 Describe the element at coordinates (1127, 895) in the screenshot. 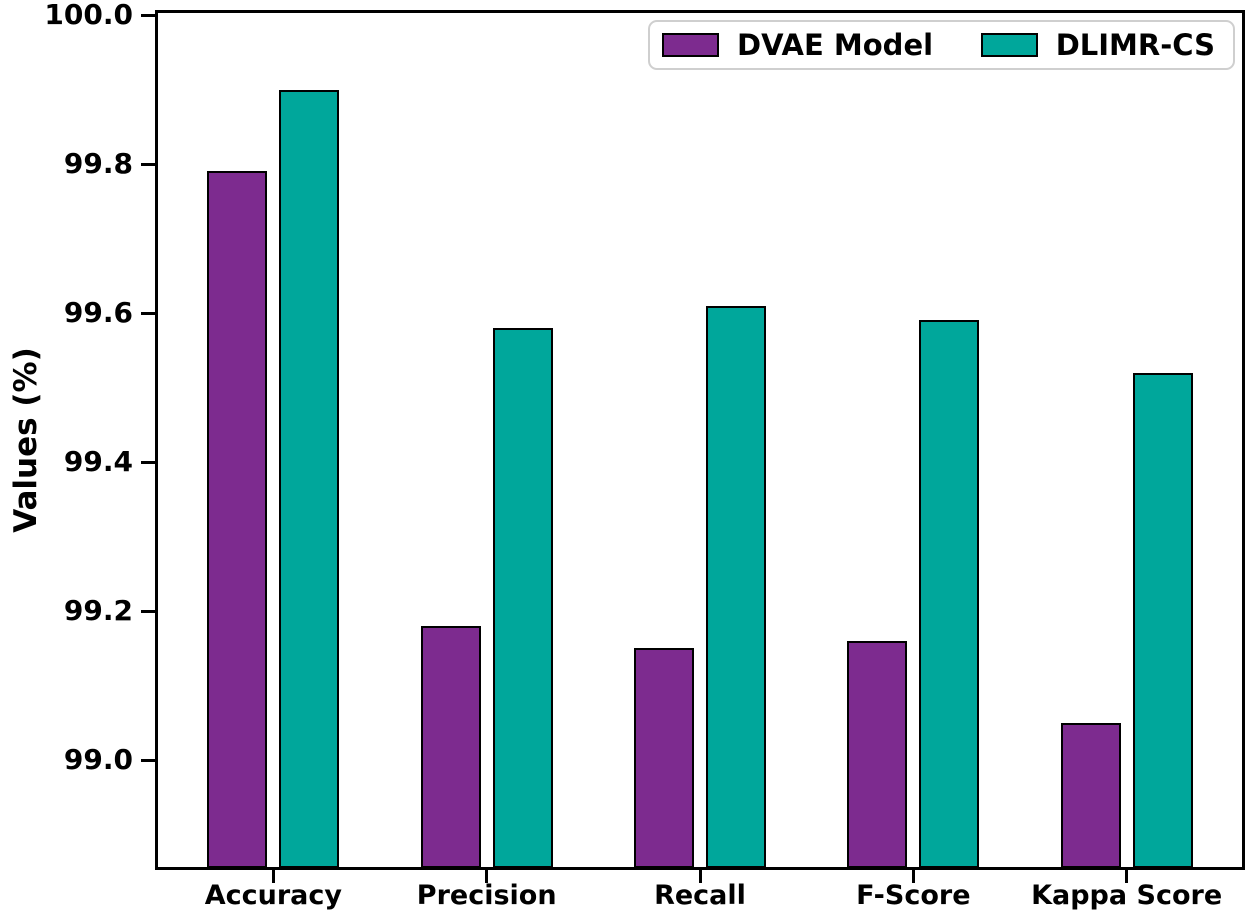

I see `x-tick-label-kappa-score: Kappa Score` at that location.